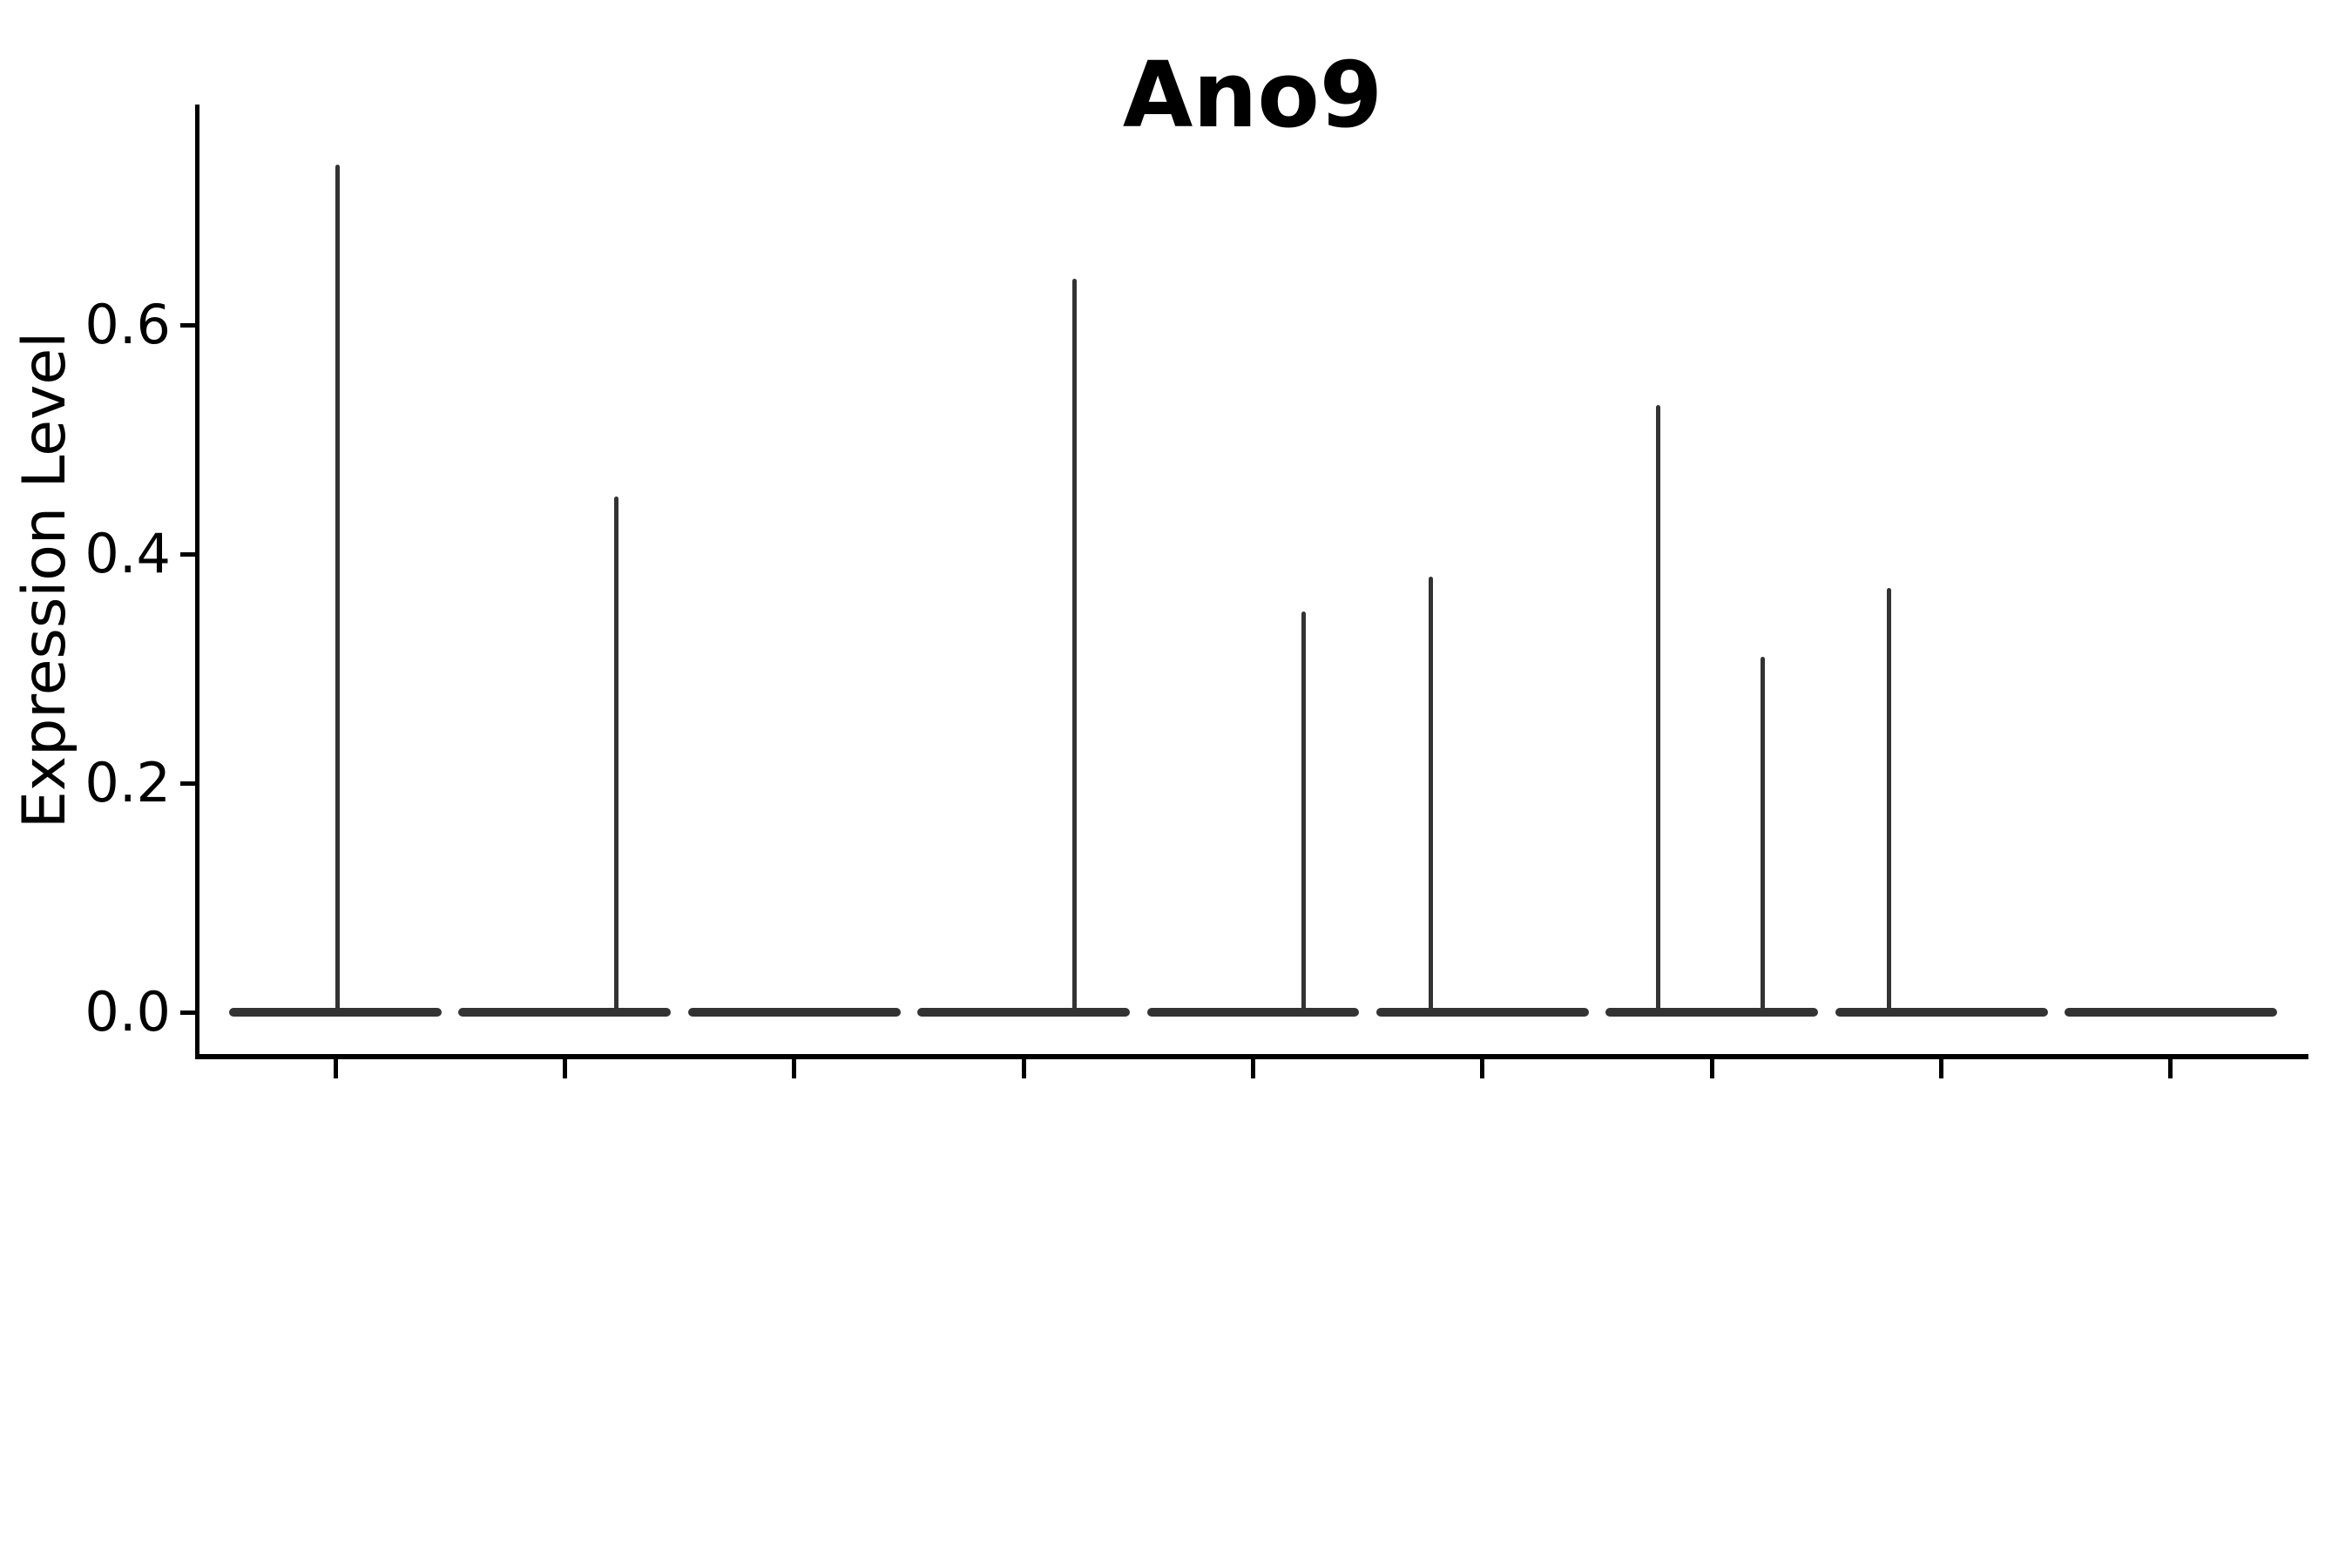 This screenshot has width=2352, height=1568. What do you see at coordinates (1251, 1056) in the screenshot?
I see `x-axis-spine` at bounding box center [1251, 1056].